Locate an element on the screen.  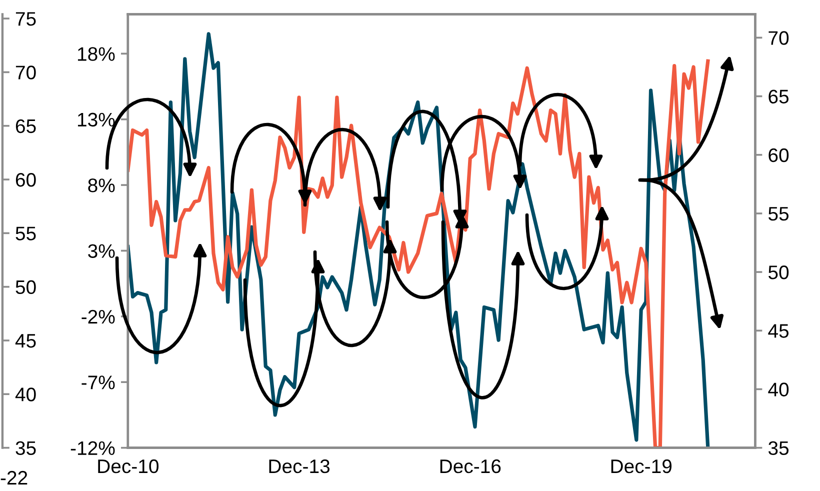
y3-tick-label: 50 is located at coordinates (26, 287).